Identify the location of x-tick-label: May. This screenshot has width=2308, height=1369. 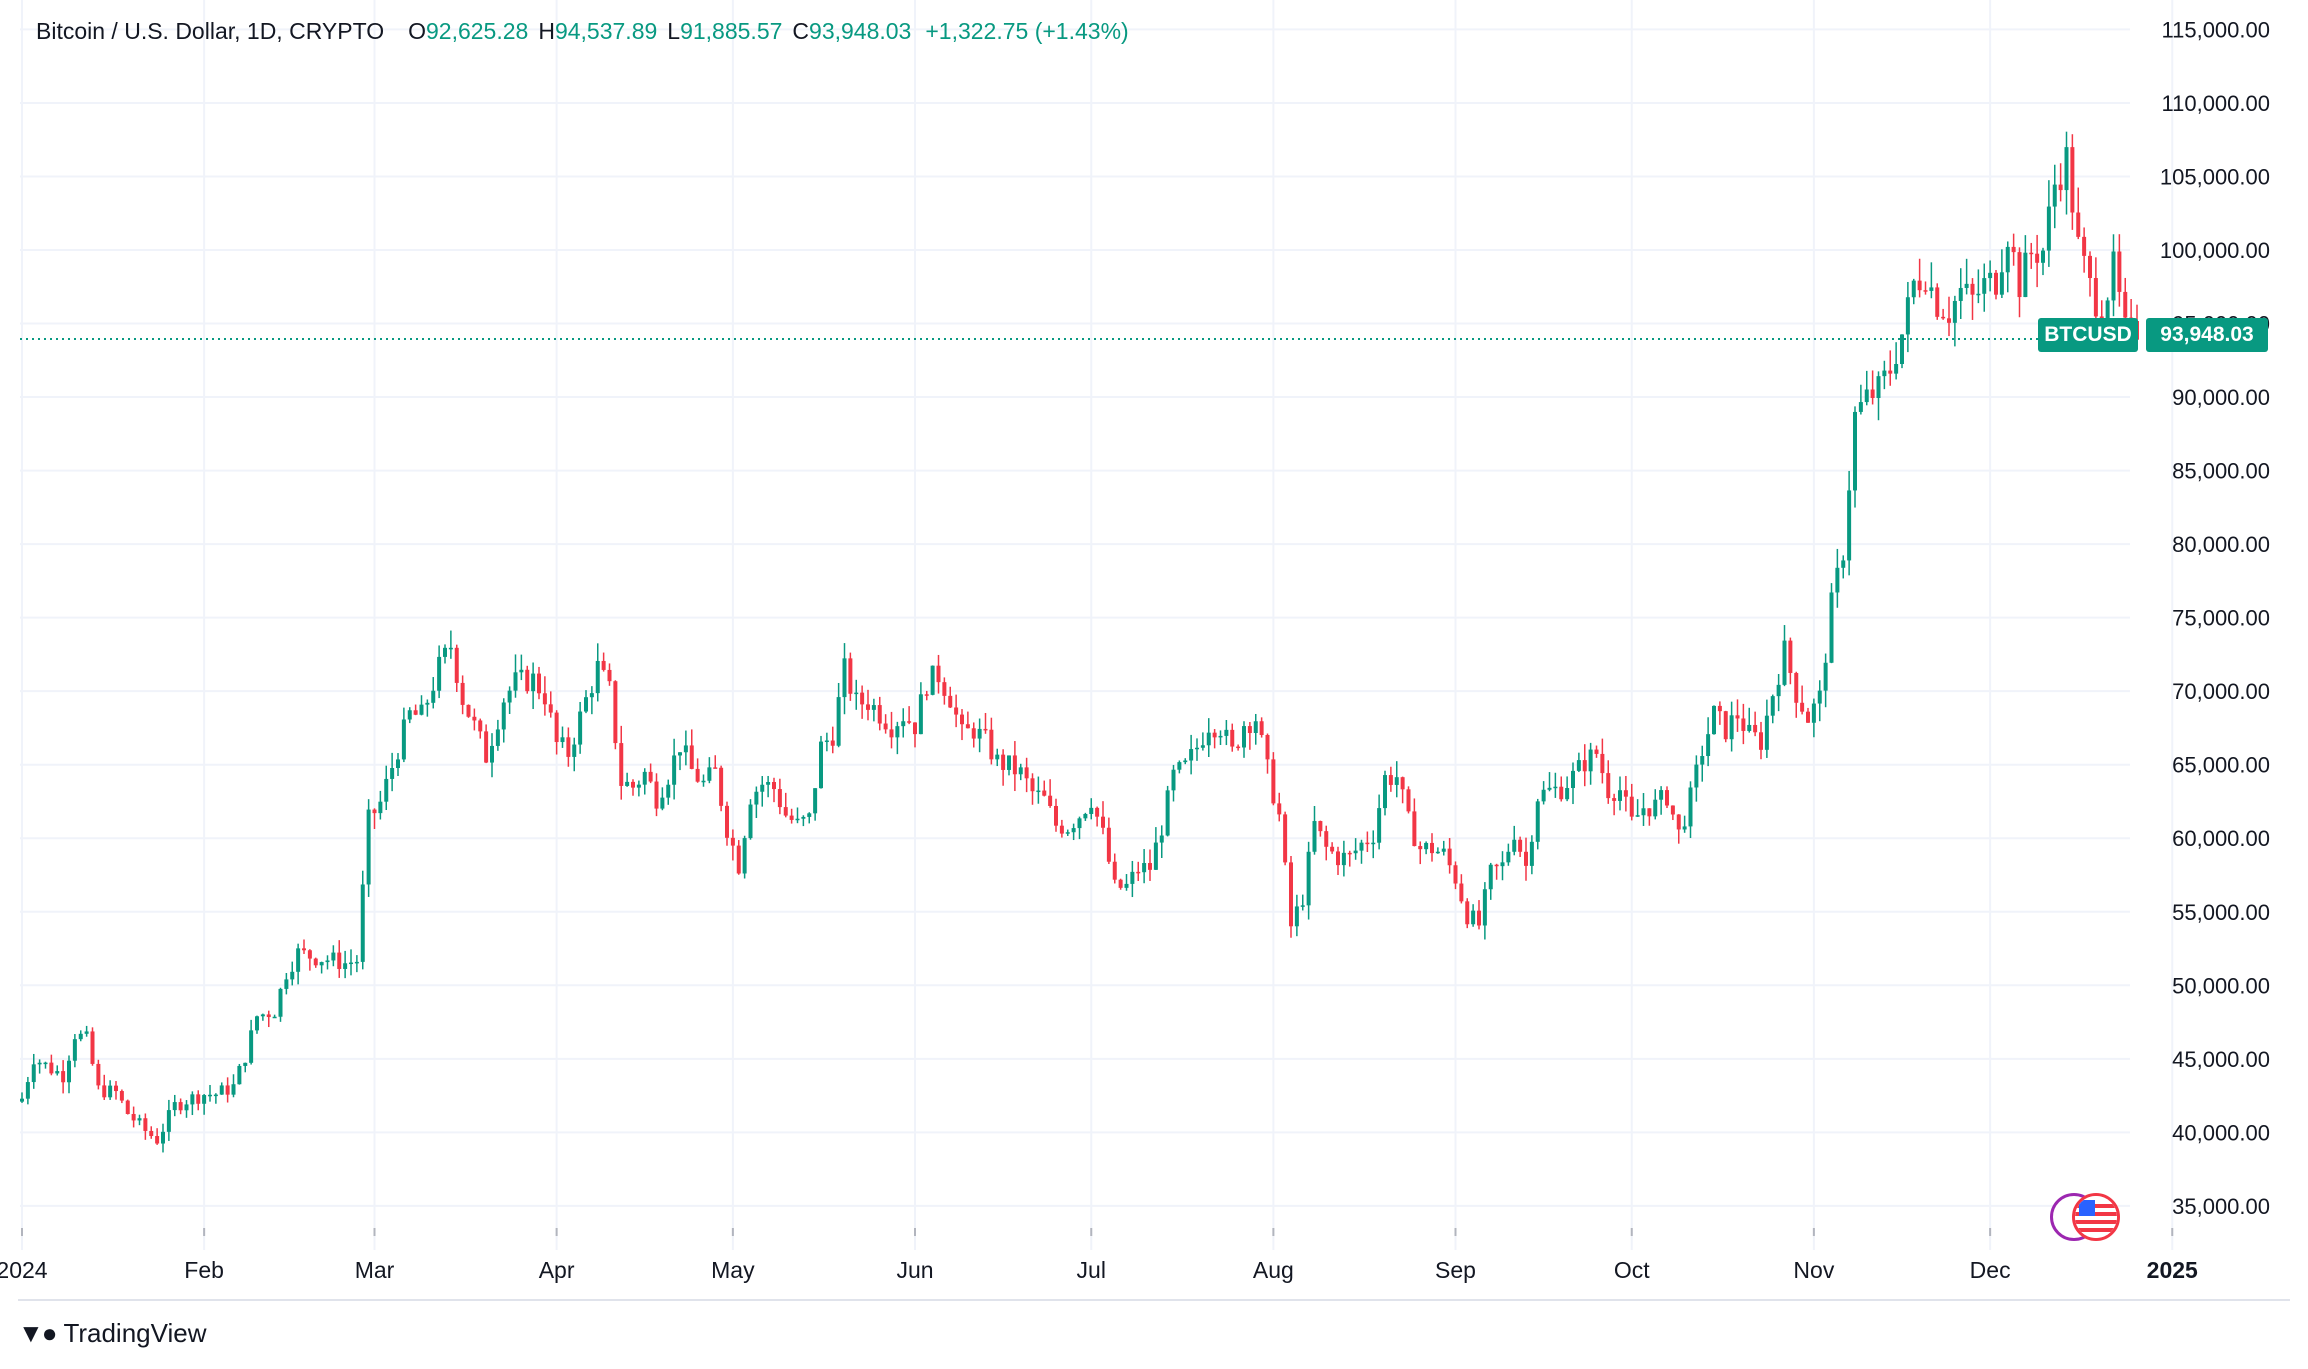
(733, 1270).